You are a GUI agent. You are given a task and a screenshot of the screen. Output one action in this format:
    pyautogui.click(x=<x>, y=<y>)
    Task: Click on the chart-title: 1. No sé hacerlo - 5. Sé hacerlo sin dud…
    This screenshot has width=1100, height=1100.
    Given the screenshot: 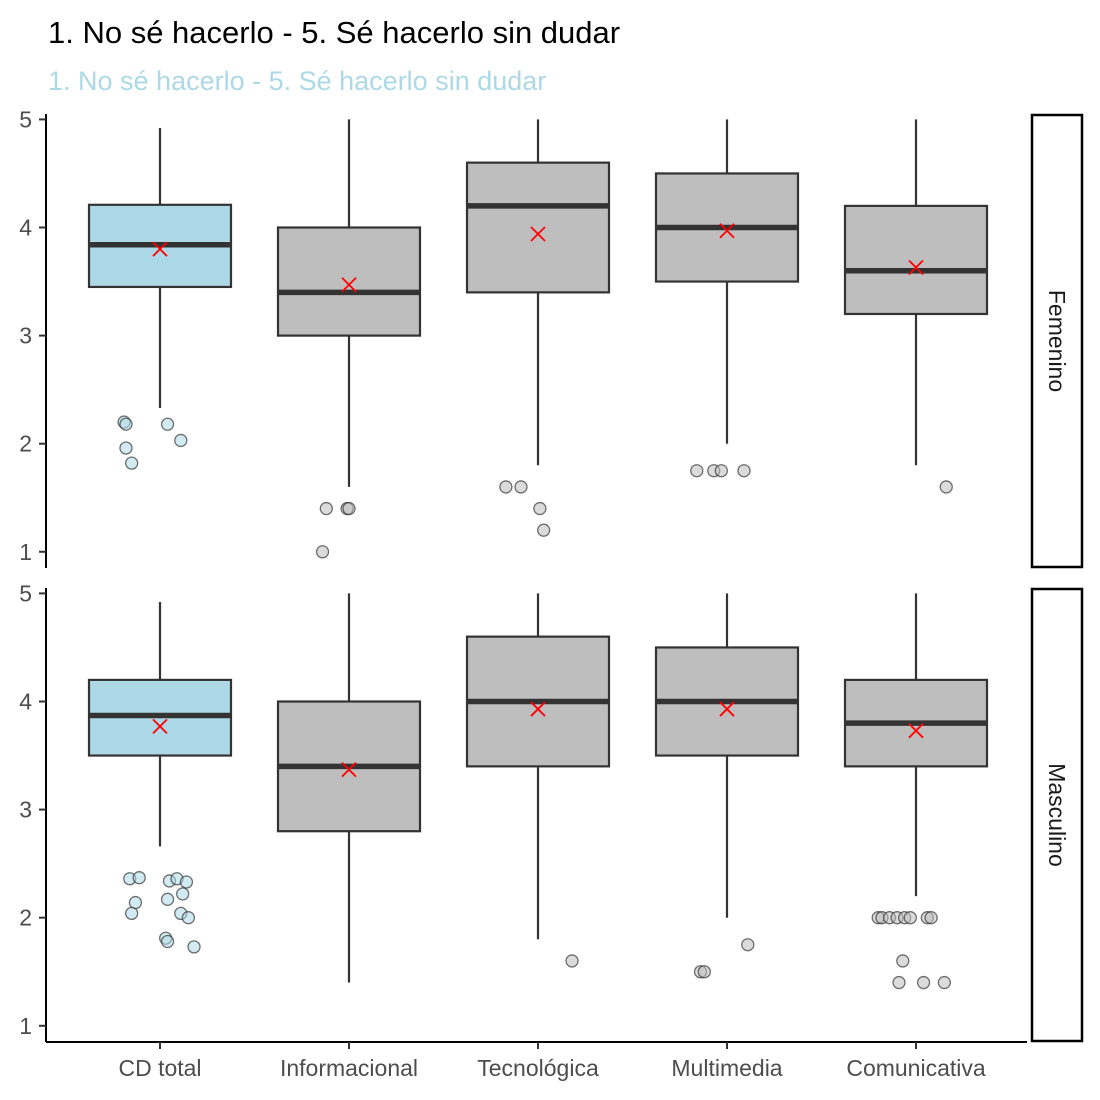 What is the action you would take?
    pyautogui.click(x=334, y=32)
    